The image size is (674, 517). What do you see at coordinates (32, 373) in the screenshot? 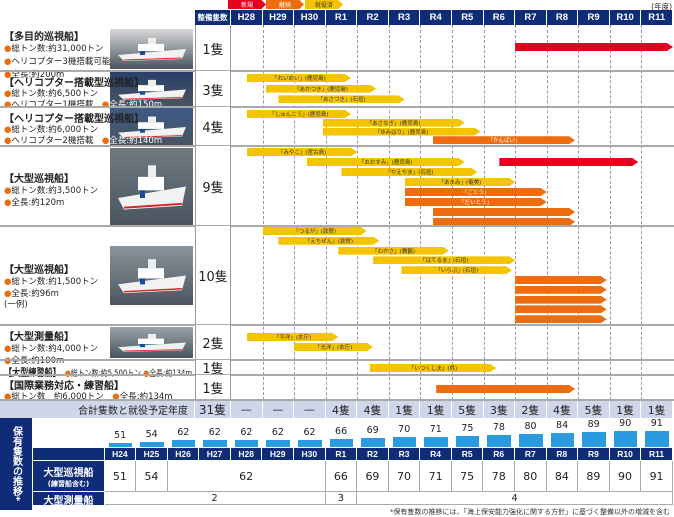
I see `ship-title: 【大型練習船】` at bounding box center [32, 373].